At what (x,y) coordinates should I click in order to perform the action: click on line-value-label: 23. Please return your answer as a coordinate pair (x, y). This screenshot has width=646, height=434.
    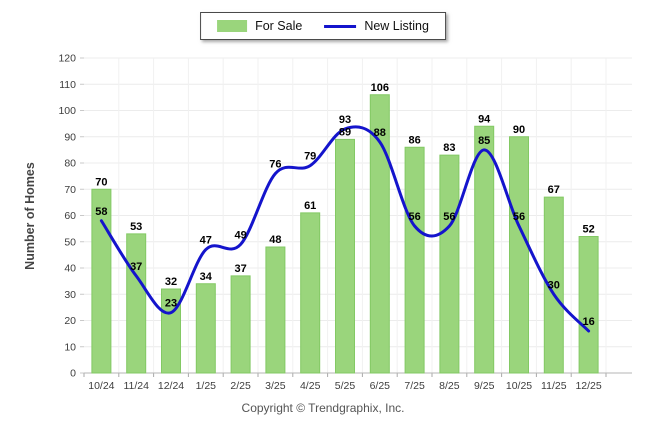
    Looking at the image, I should click on (171, 304).